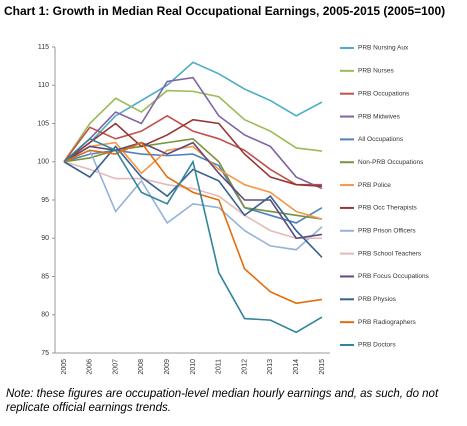 This screenshot has height=426, width=467. What do you see at coordinates (43, 47) in the screenshot?
I see `y-tick-label: 115` at bounding box center [43, 47].